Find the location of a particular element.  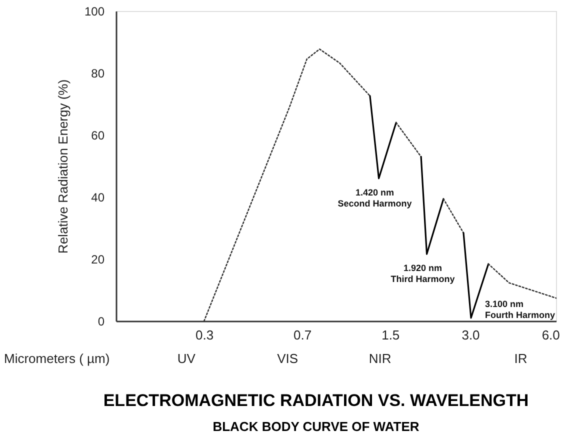

text: IR is located at coordinates (521, 358).